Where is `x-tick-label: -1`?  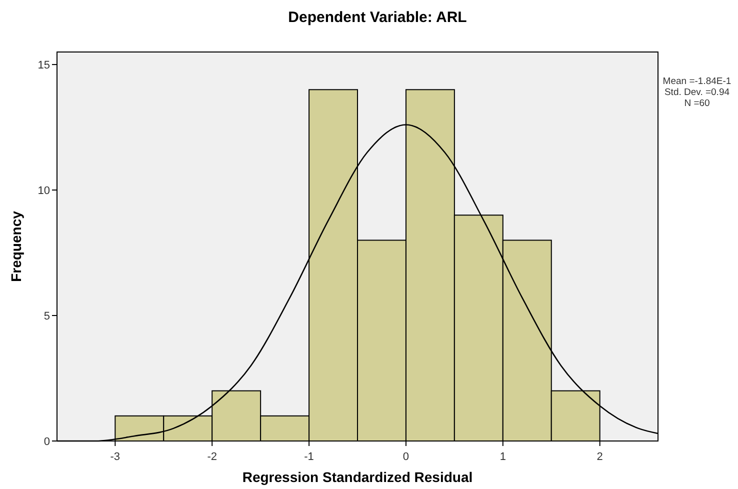 x-tick-label: -1 is located at coordinates (309, 457).